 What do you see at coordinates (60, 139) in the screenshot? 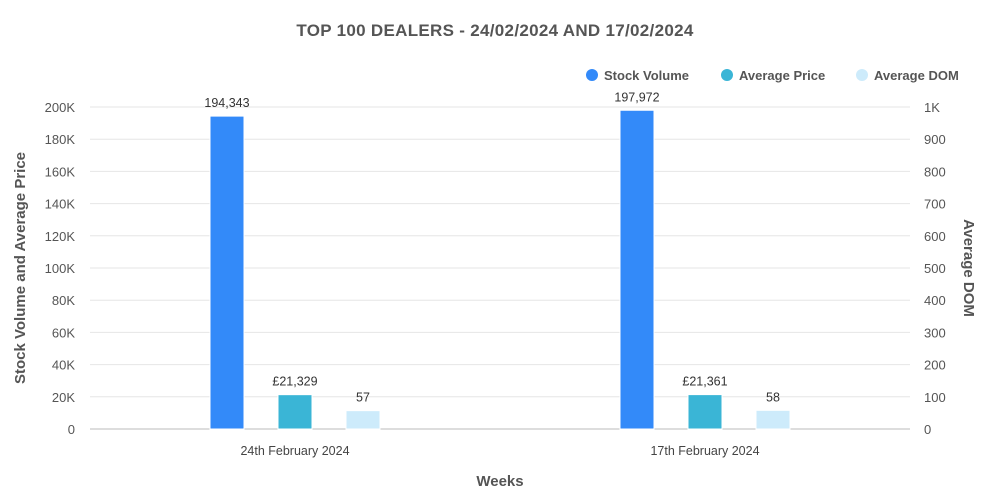
I see `left-tick-label: 180K` at bounding box center [60, 139].